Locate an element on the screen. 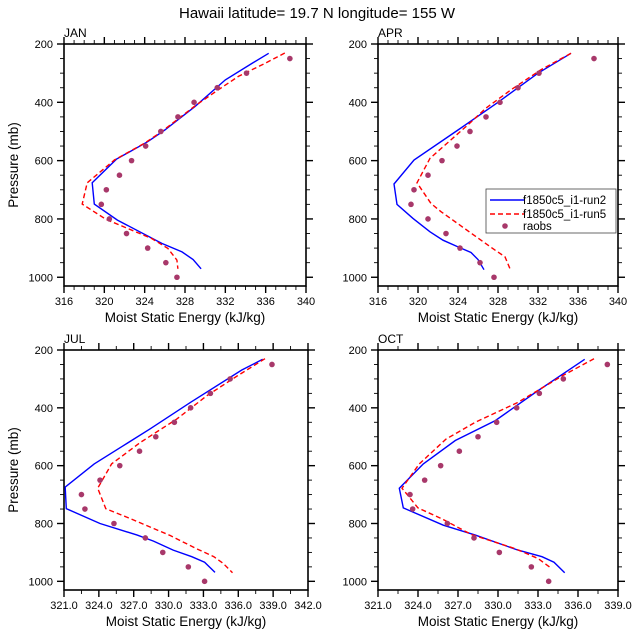 The width and height of the screenshot is (635, 640). x-tick-label: 339.0 is located at coordinates (273, 606).